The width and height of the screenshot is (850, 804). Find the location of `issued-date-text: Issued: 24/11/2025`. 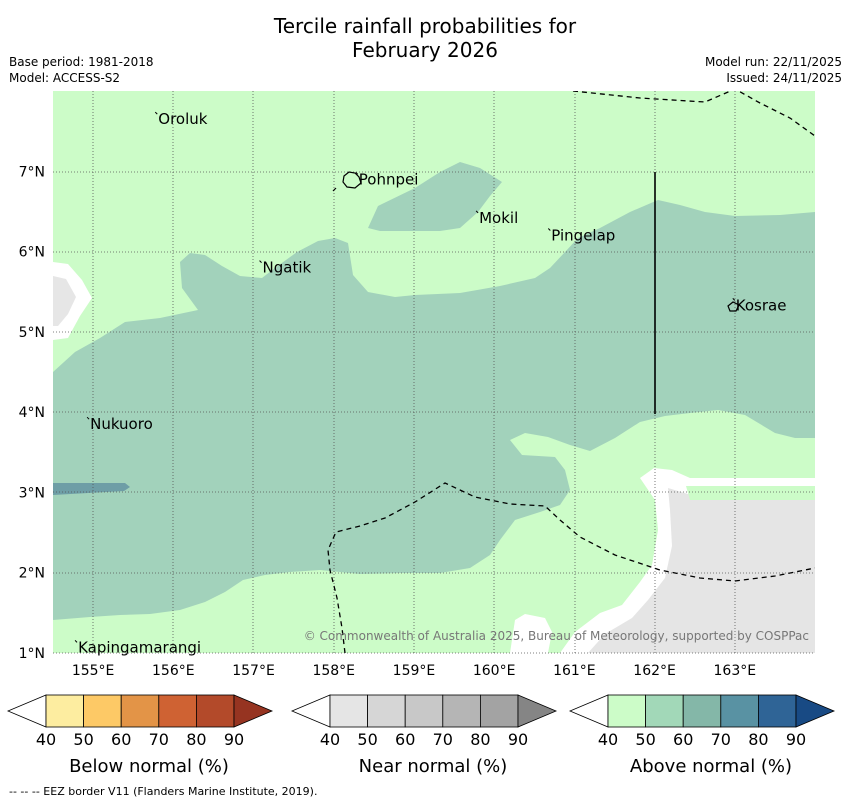

issued-date-text: Issued: 24/11/2025 is located at coordinates (784, 78).